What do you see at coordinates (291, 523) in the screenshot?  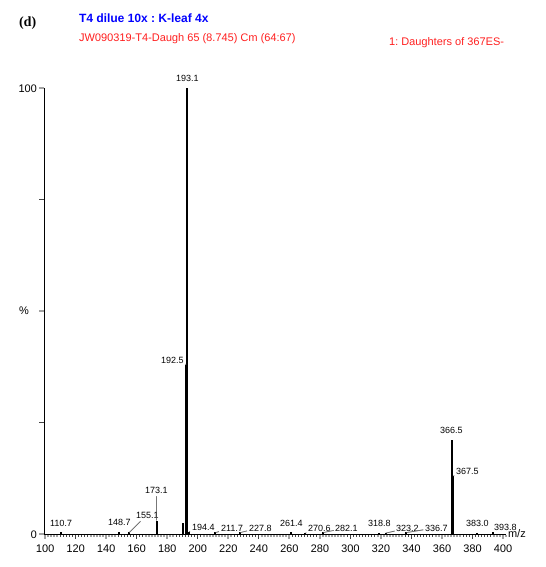 I see `annotation: 261.4` at bounding box center [291, 523].